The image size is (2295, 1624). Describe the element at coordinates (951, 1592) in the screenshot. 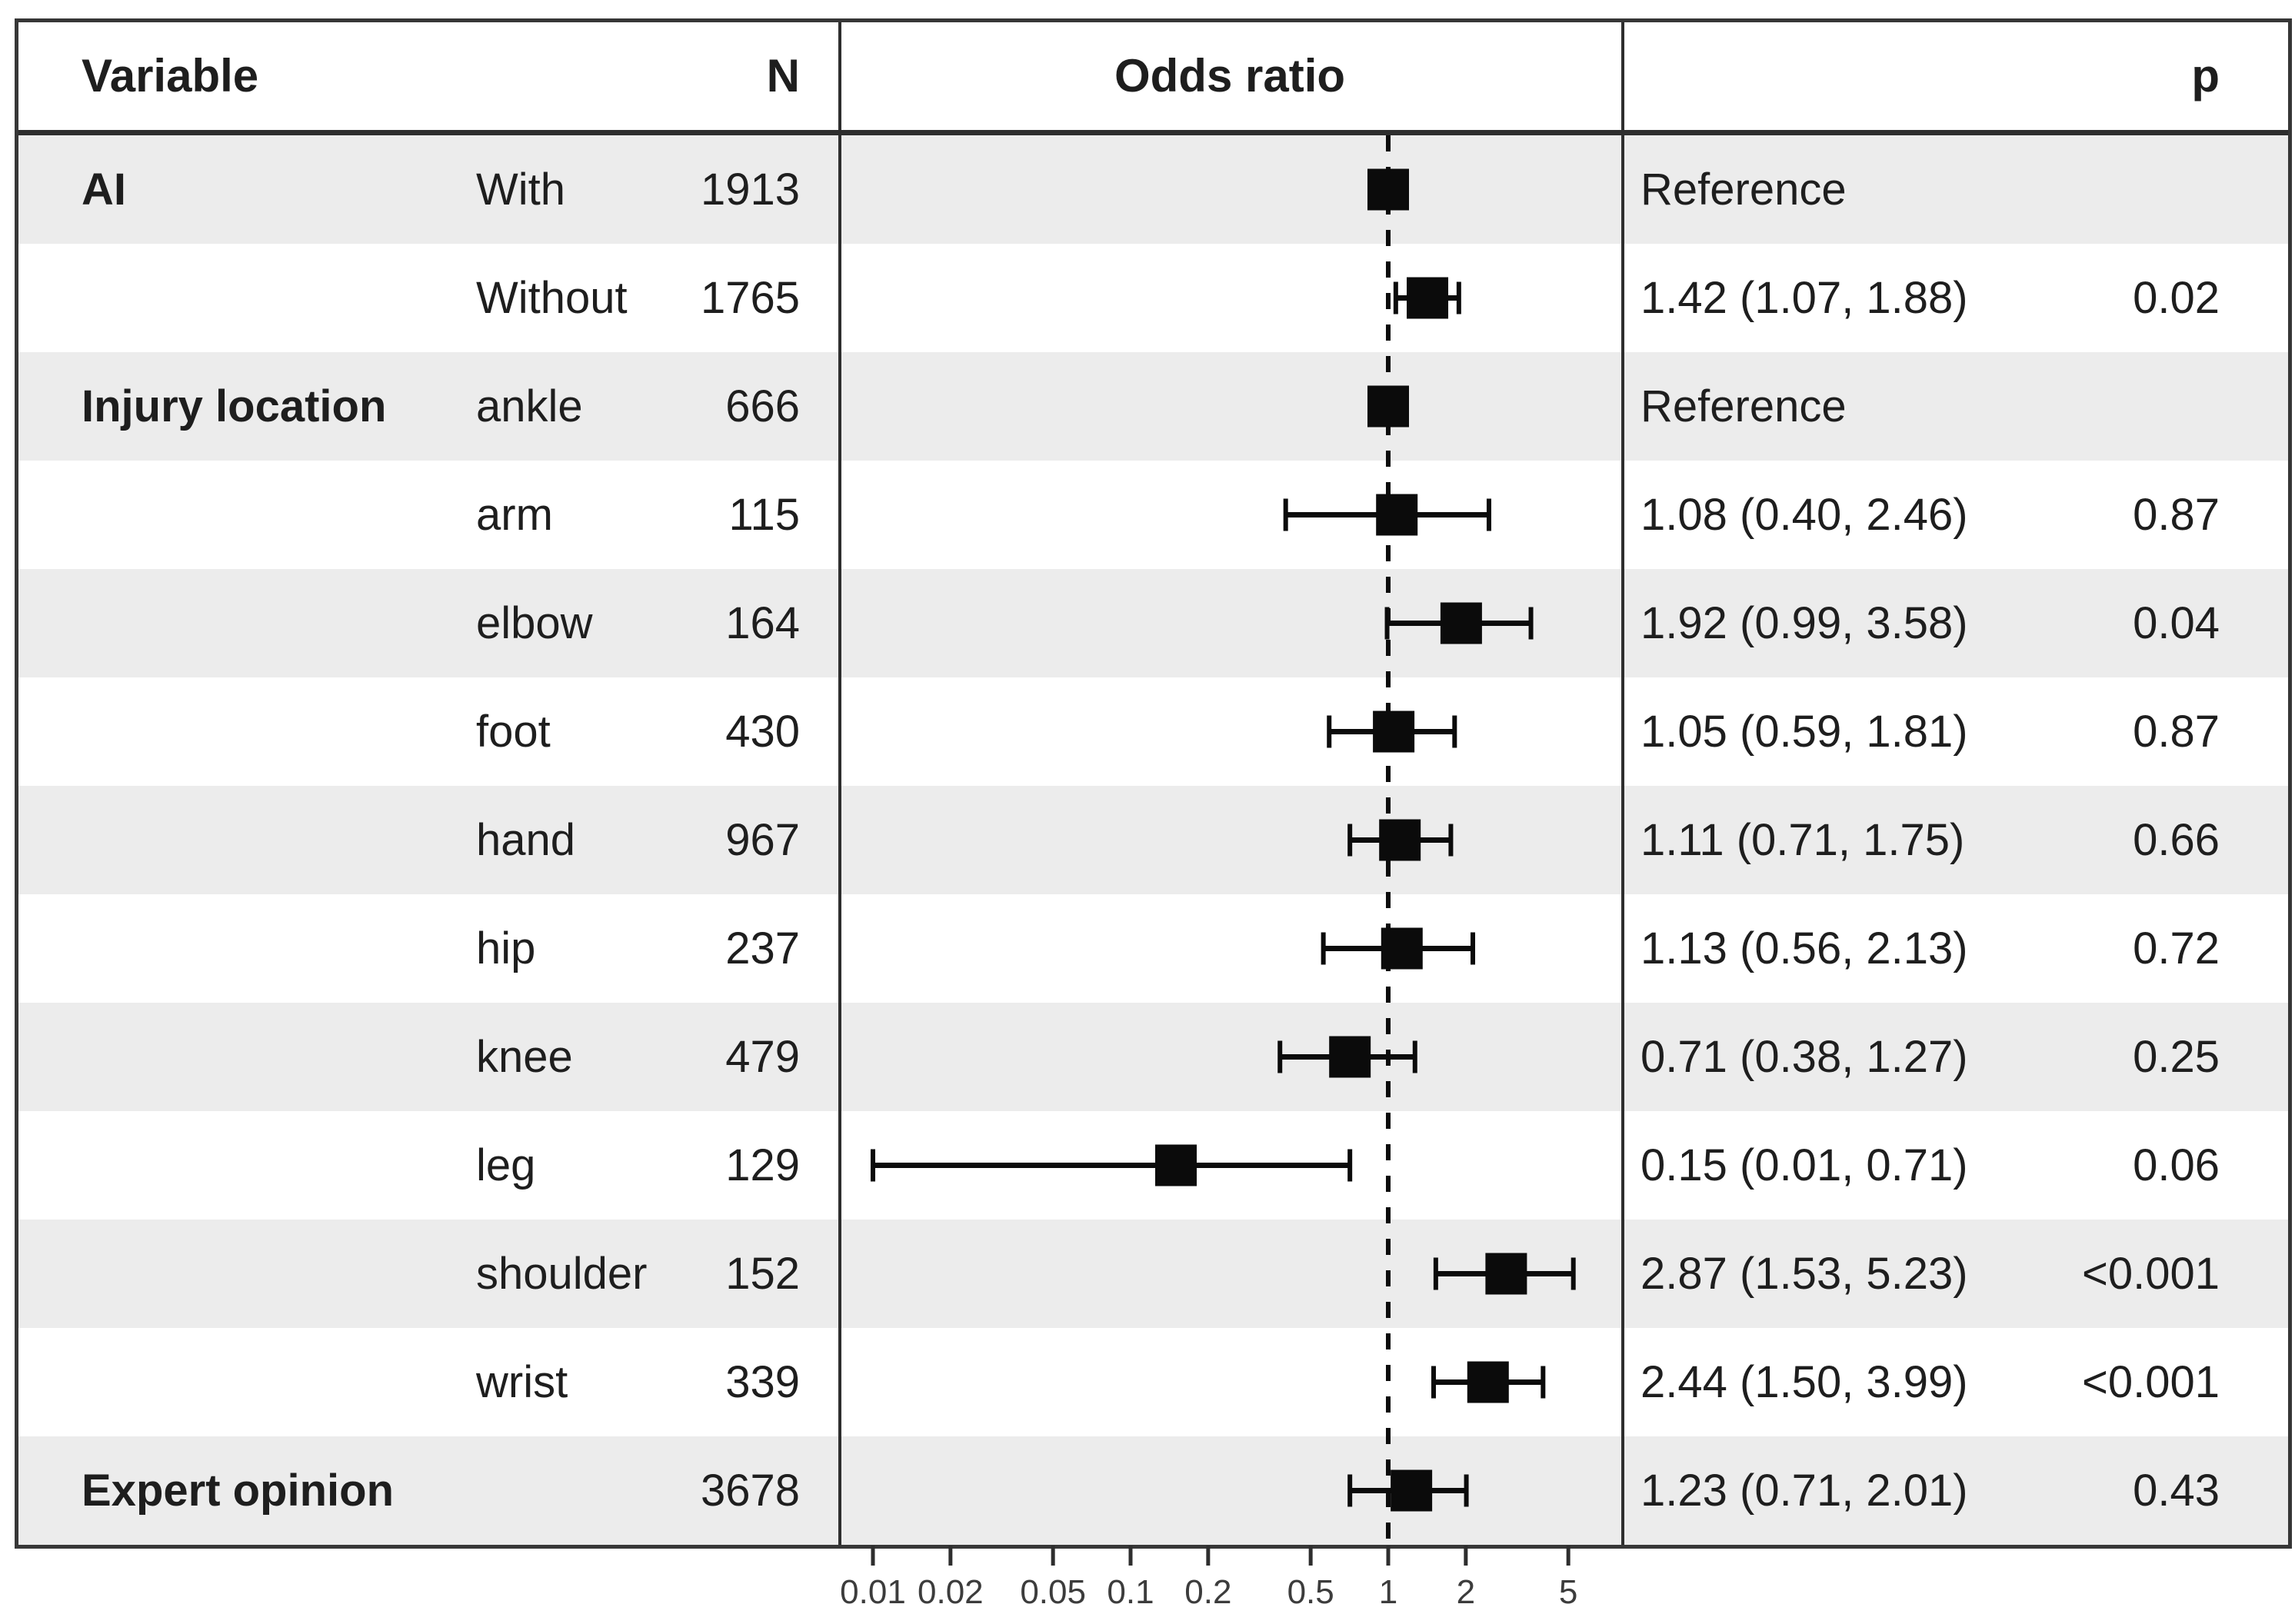

I see `x-axis-tick-label: 0.02` at that location.